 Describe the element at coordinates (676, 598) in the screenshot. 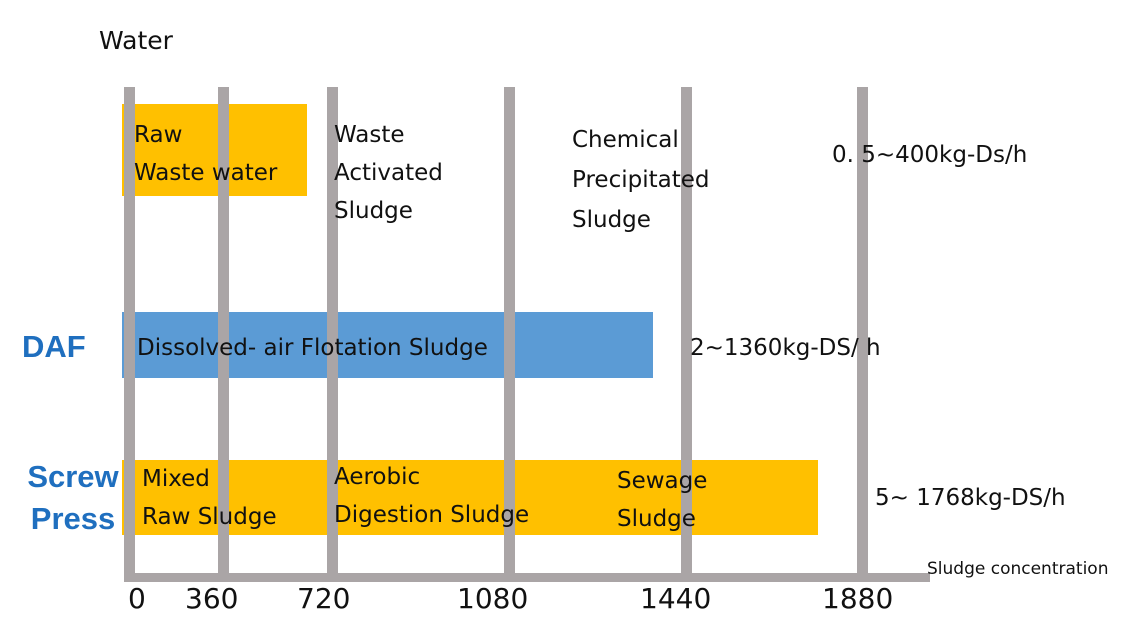

I see `tick-label: 1440` at that location.